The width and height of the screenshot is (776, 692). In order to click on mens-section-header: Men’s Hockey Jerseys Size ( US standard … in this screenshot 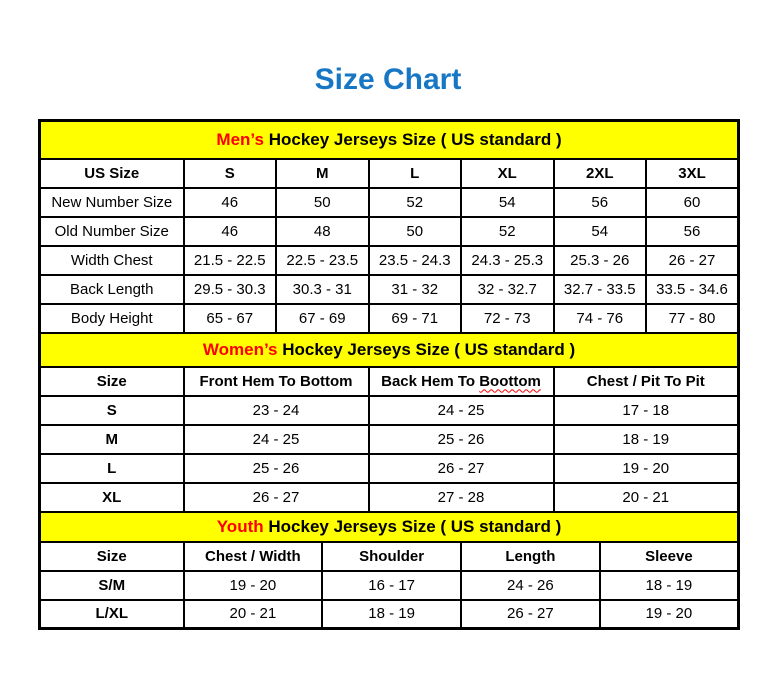, I will do `click(389, 139)`.